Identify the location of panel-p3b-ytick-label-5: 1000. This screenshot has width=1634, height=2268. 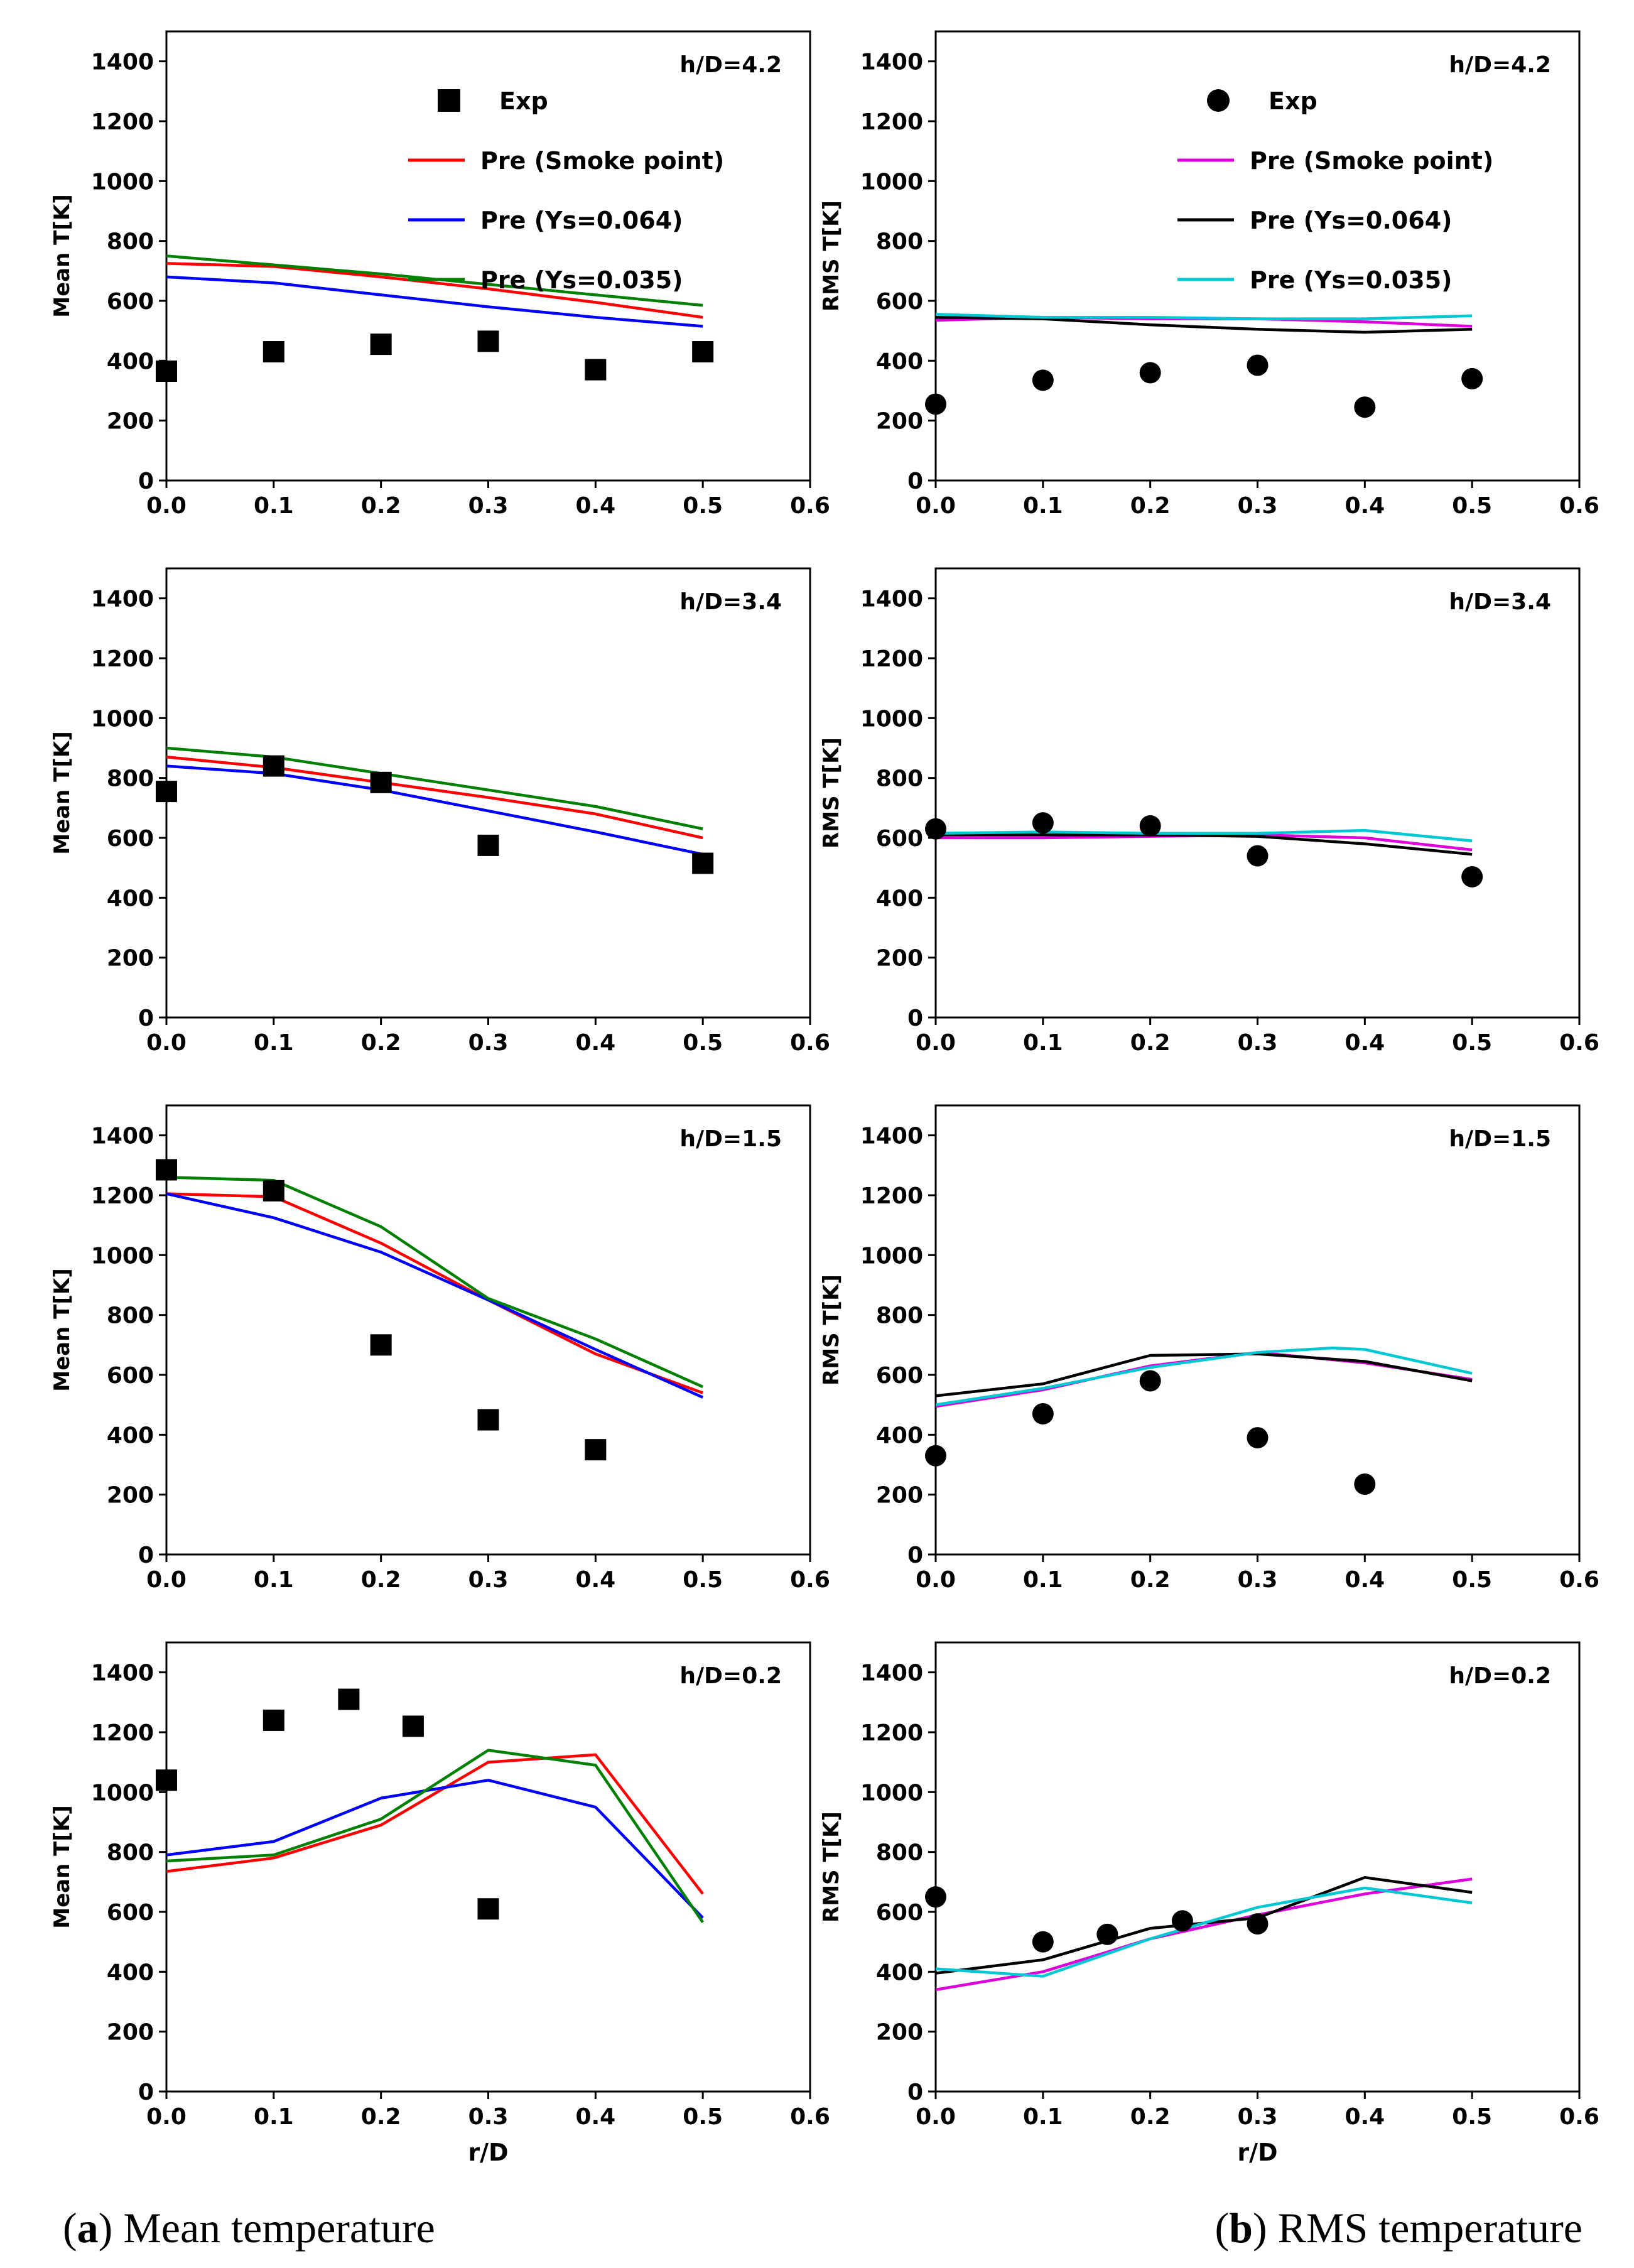
(891, 1256).